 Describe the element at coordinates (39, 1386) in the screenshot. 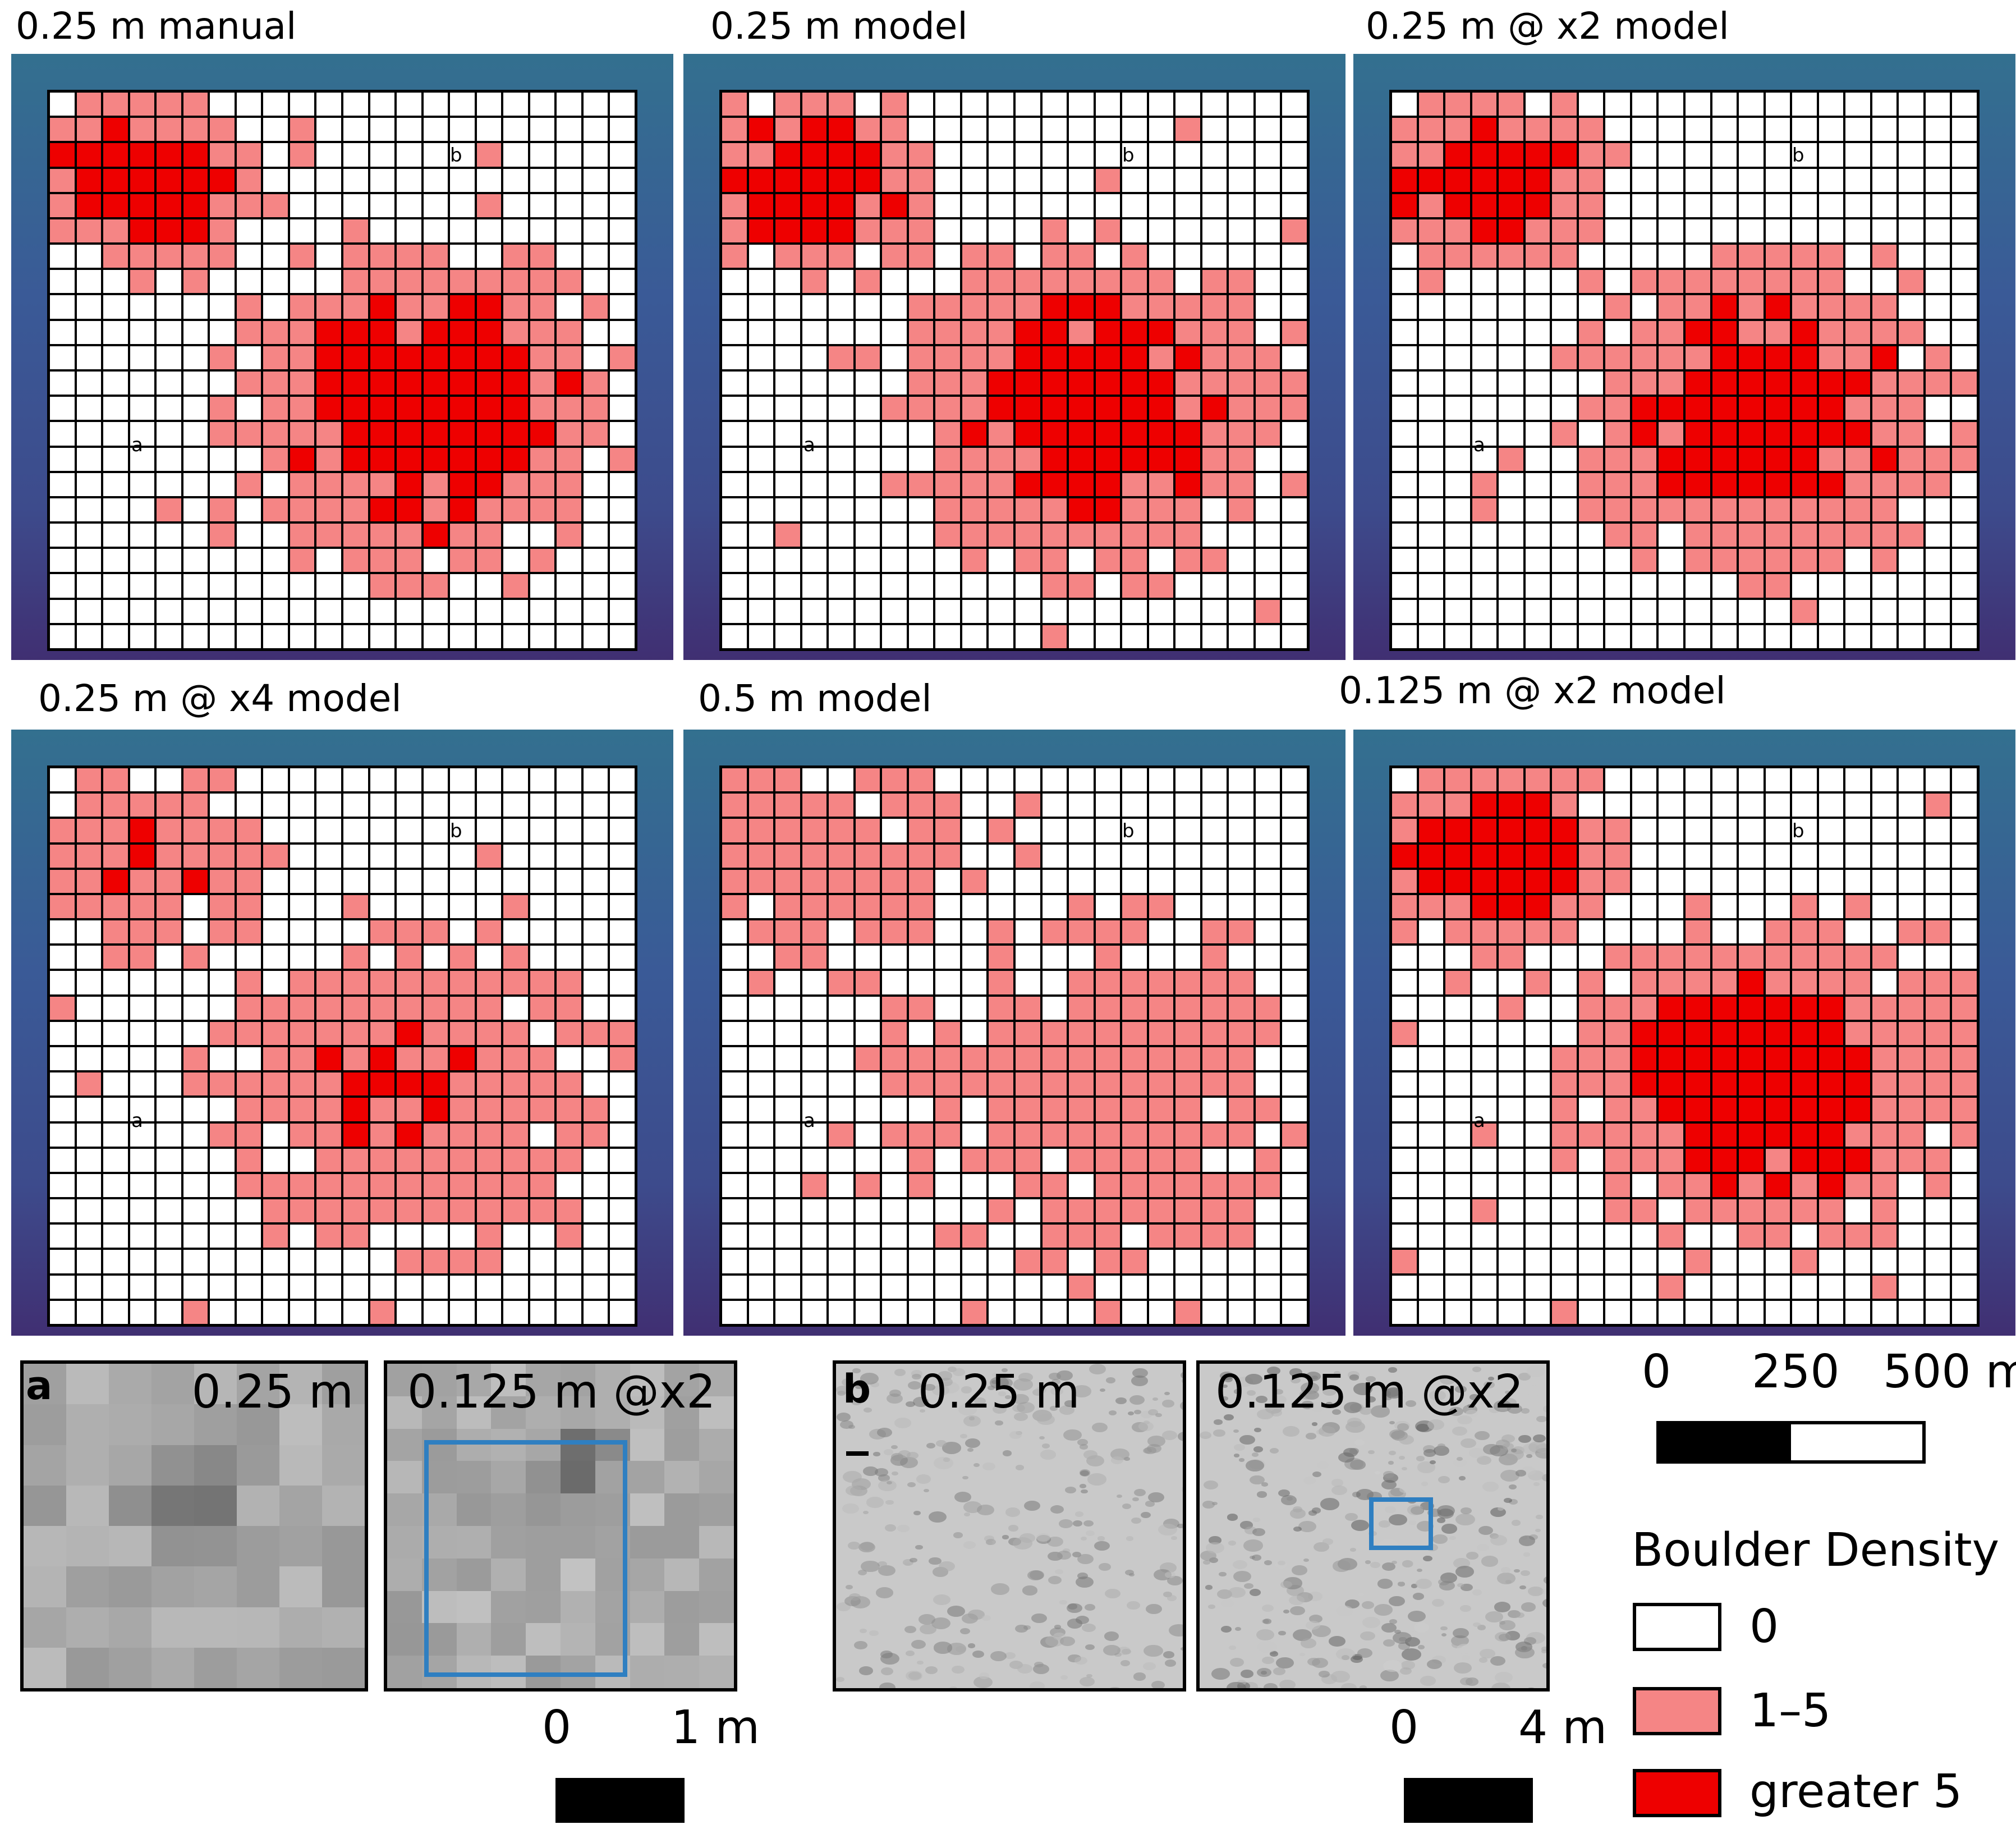

I see `inset-letter-a: a` at that location.